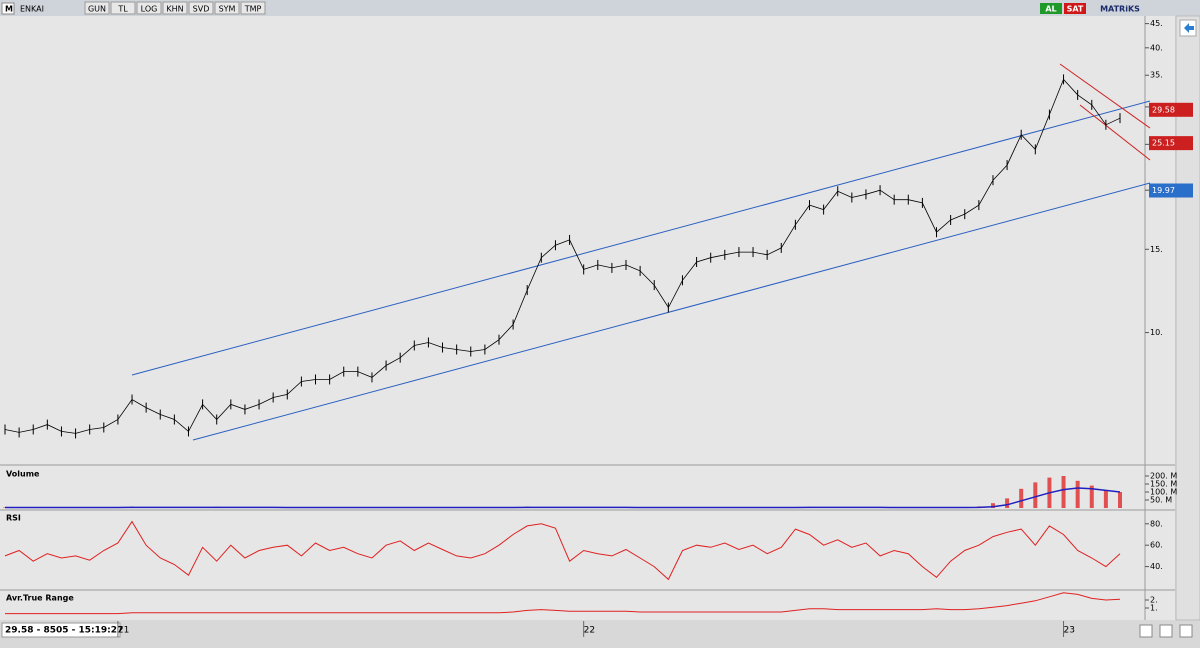  Describe the element at coordinates (1154, 608) in the screenshot. I see `y-tick-label: 1.` at that location.